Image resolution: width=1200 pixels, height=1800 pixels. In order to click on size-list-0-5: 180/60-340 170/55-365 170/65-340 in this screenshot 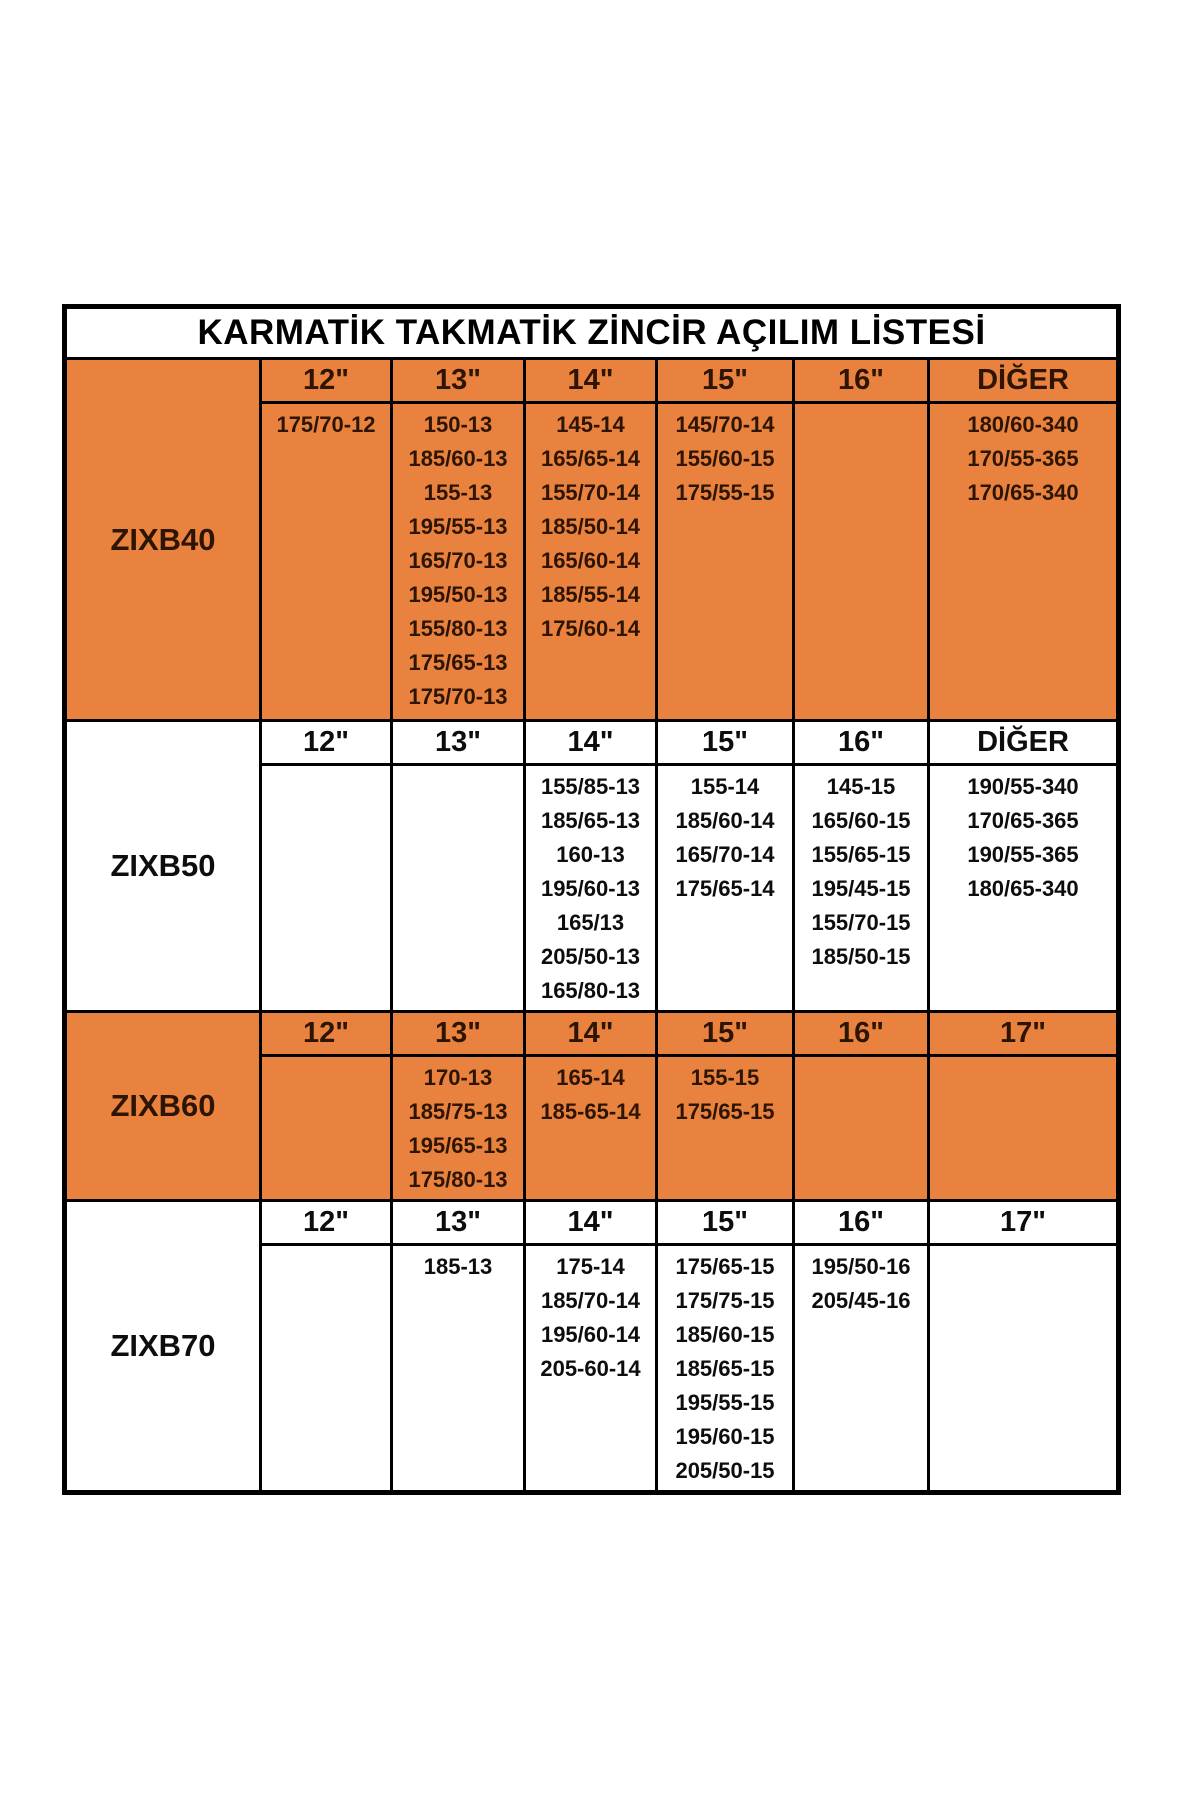, I will do `click(1023, 561)`.